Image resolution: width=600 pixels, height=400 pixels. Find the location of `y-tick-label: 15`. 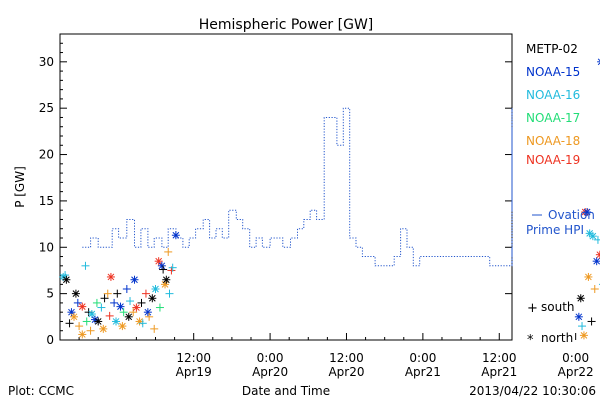

y-tick-label: 15 is located at coordinates (46, 201).